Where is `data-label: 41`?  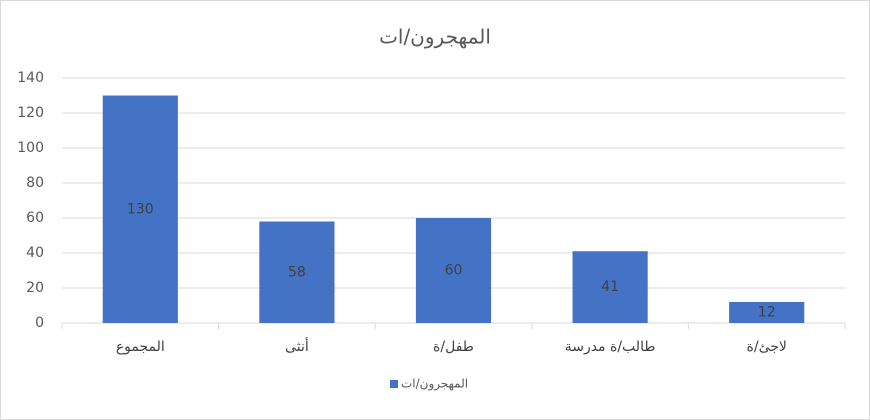 data-label: 41 is located at coordinates (610, 287).